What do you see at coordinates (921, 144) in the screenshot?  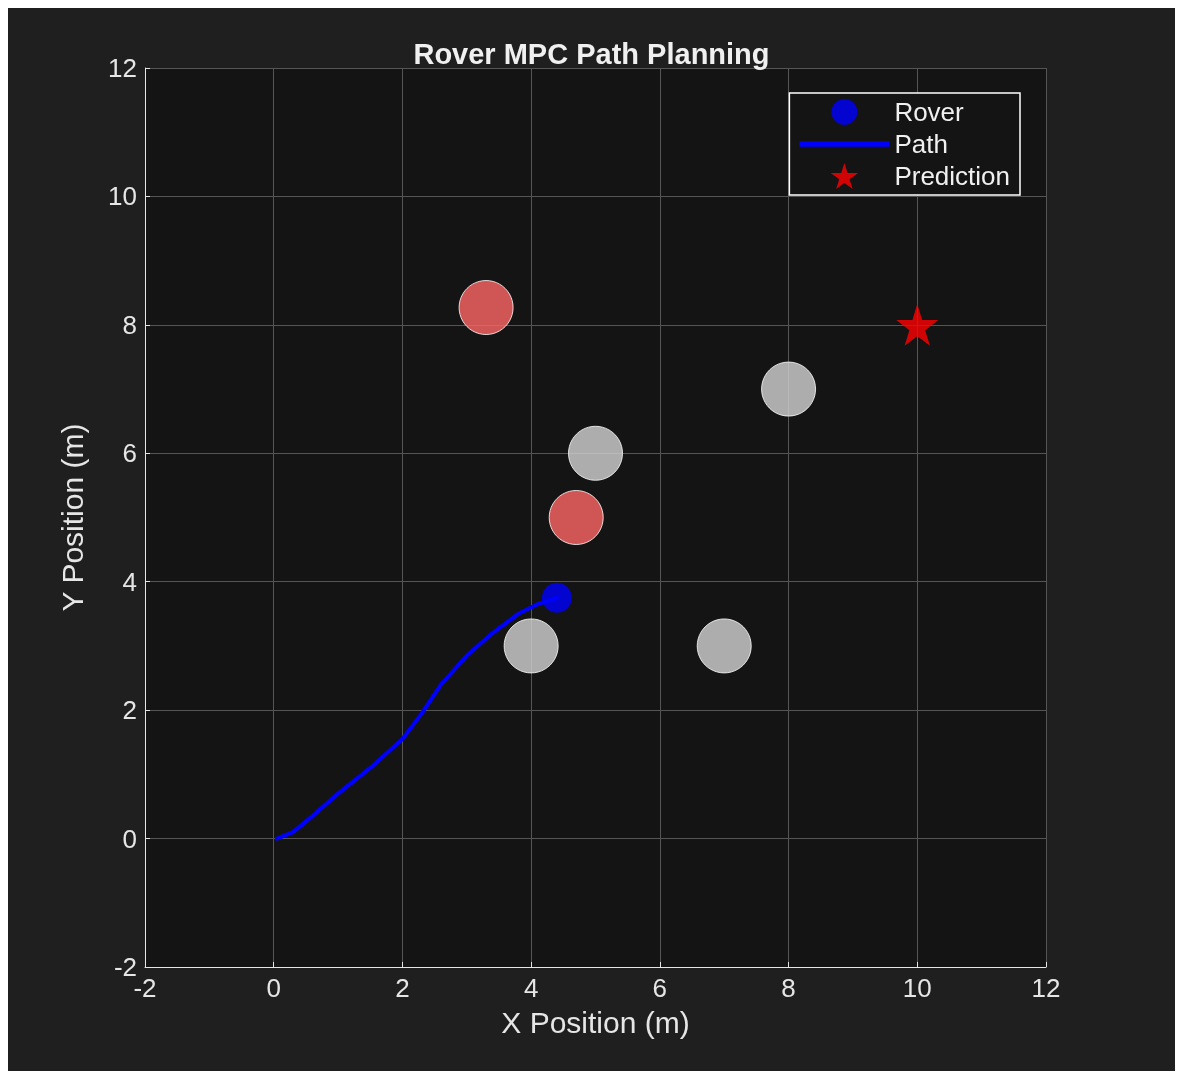 I see `legend-label: Path` at bounding box center [921, 144].